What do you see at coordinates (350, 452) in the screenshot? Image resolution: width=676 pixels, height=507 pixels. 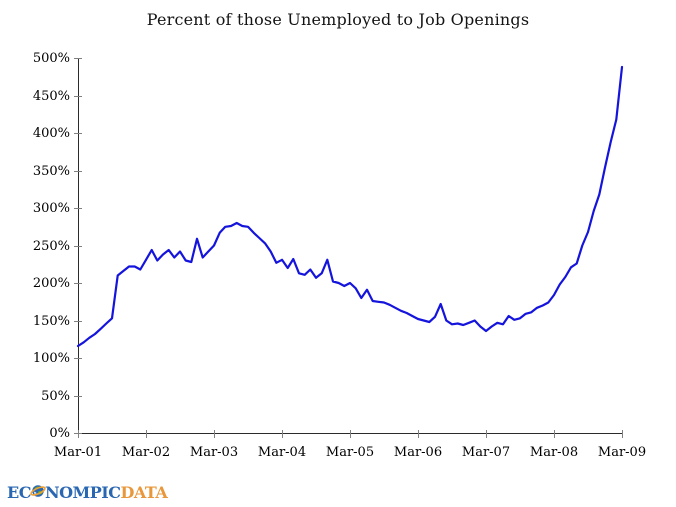 I see `x-tick-label: Mar-05` at bounding box center [350, 452].